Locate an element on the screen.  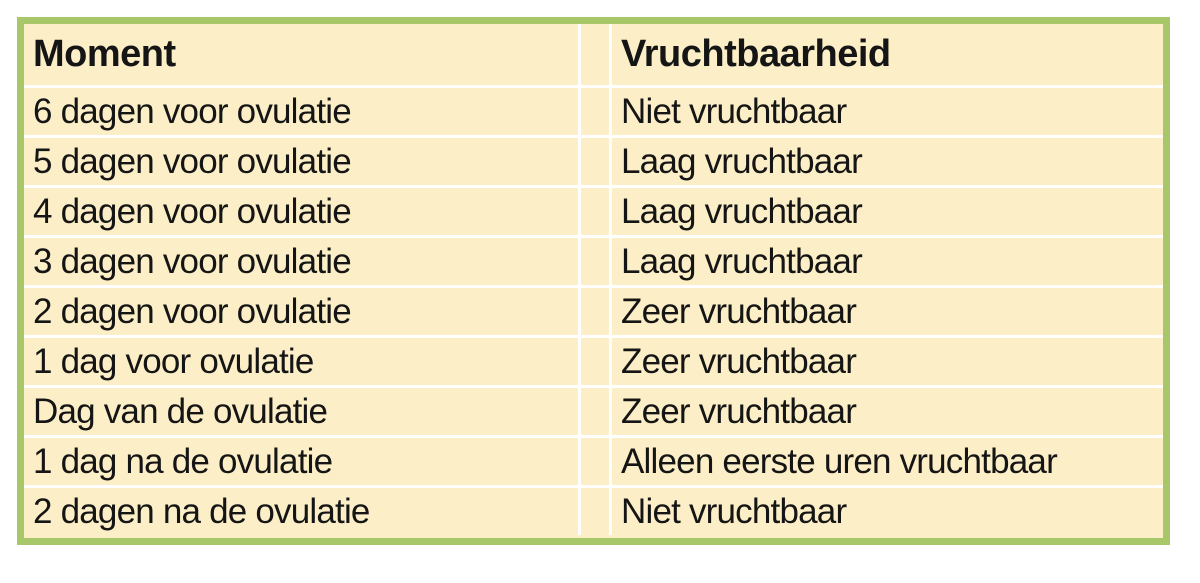
table-row: 5 dagen voor ovulatie Laag vruchtbaar is located at coordinates (593, 160).